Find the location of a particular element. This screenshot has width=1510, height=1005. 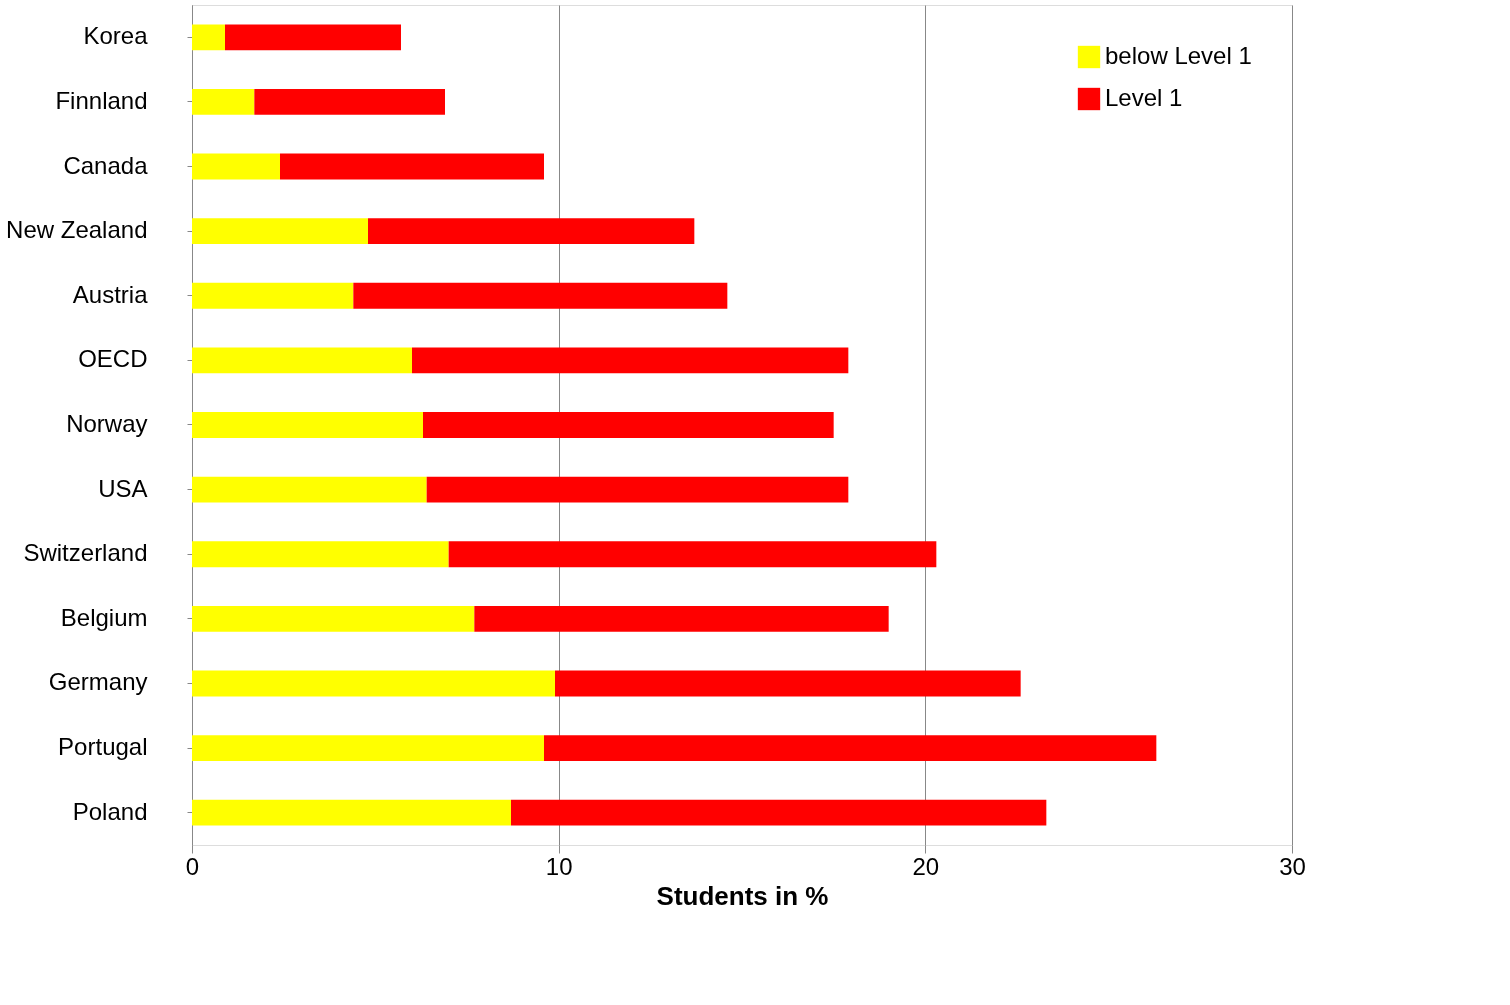

legend-label: below Level 1 is located at coordinates (1178, 55).